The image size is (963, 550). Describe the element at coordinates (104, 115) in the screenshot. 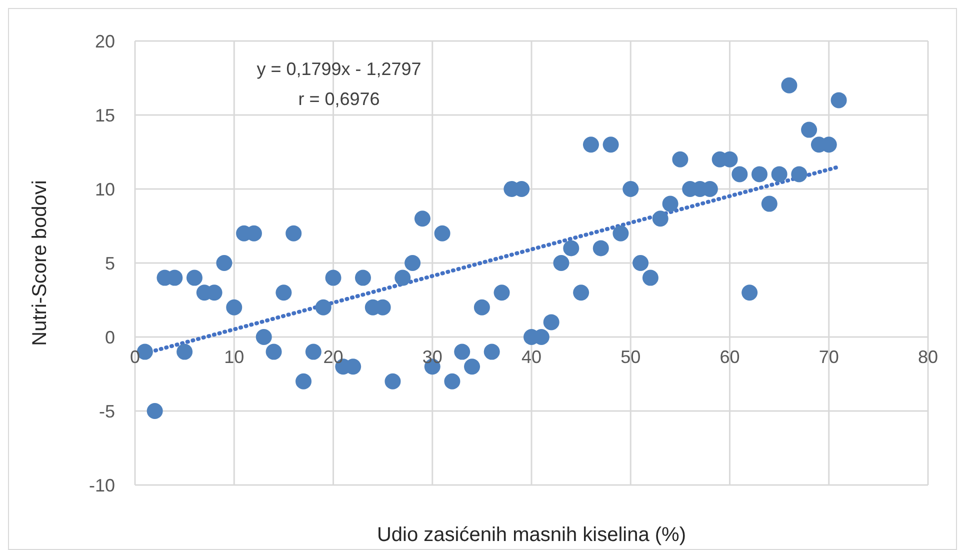

I see `y-tick-label: 15` at that location.